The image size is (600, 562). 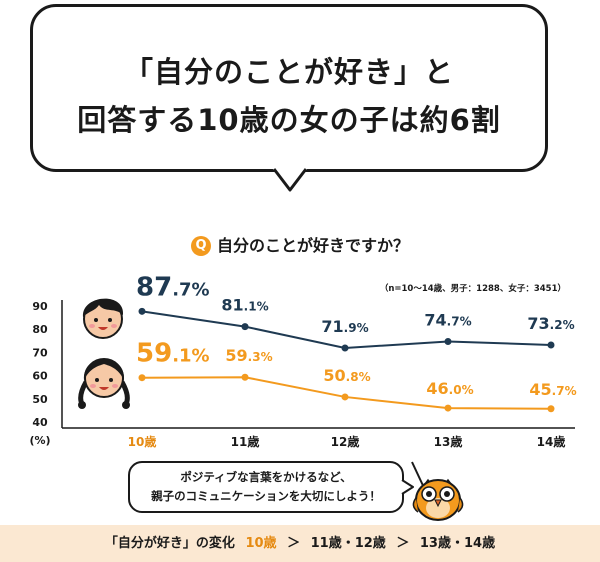 What do you see at coordinates (290, 180) in the screenshot?
I see `bubble-tail` at bounding box center [290, 180].